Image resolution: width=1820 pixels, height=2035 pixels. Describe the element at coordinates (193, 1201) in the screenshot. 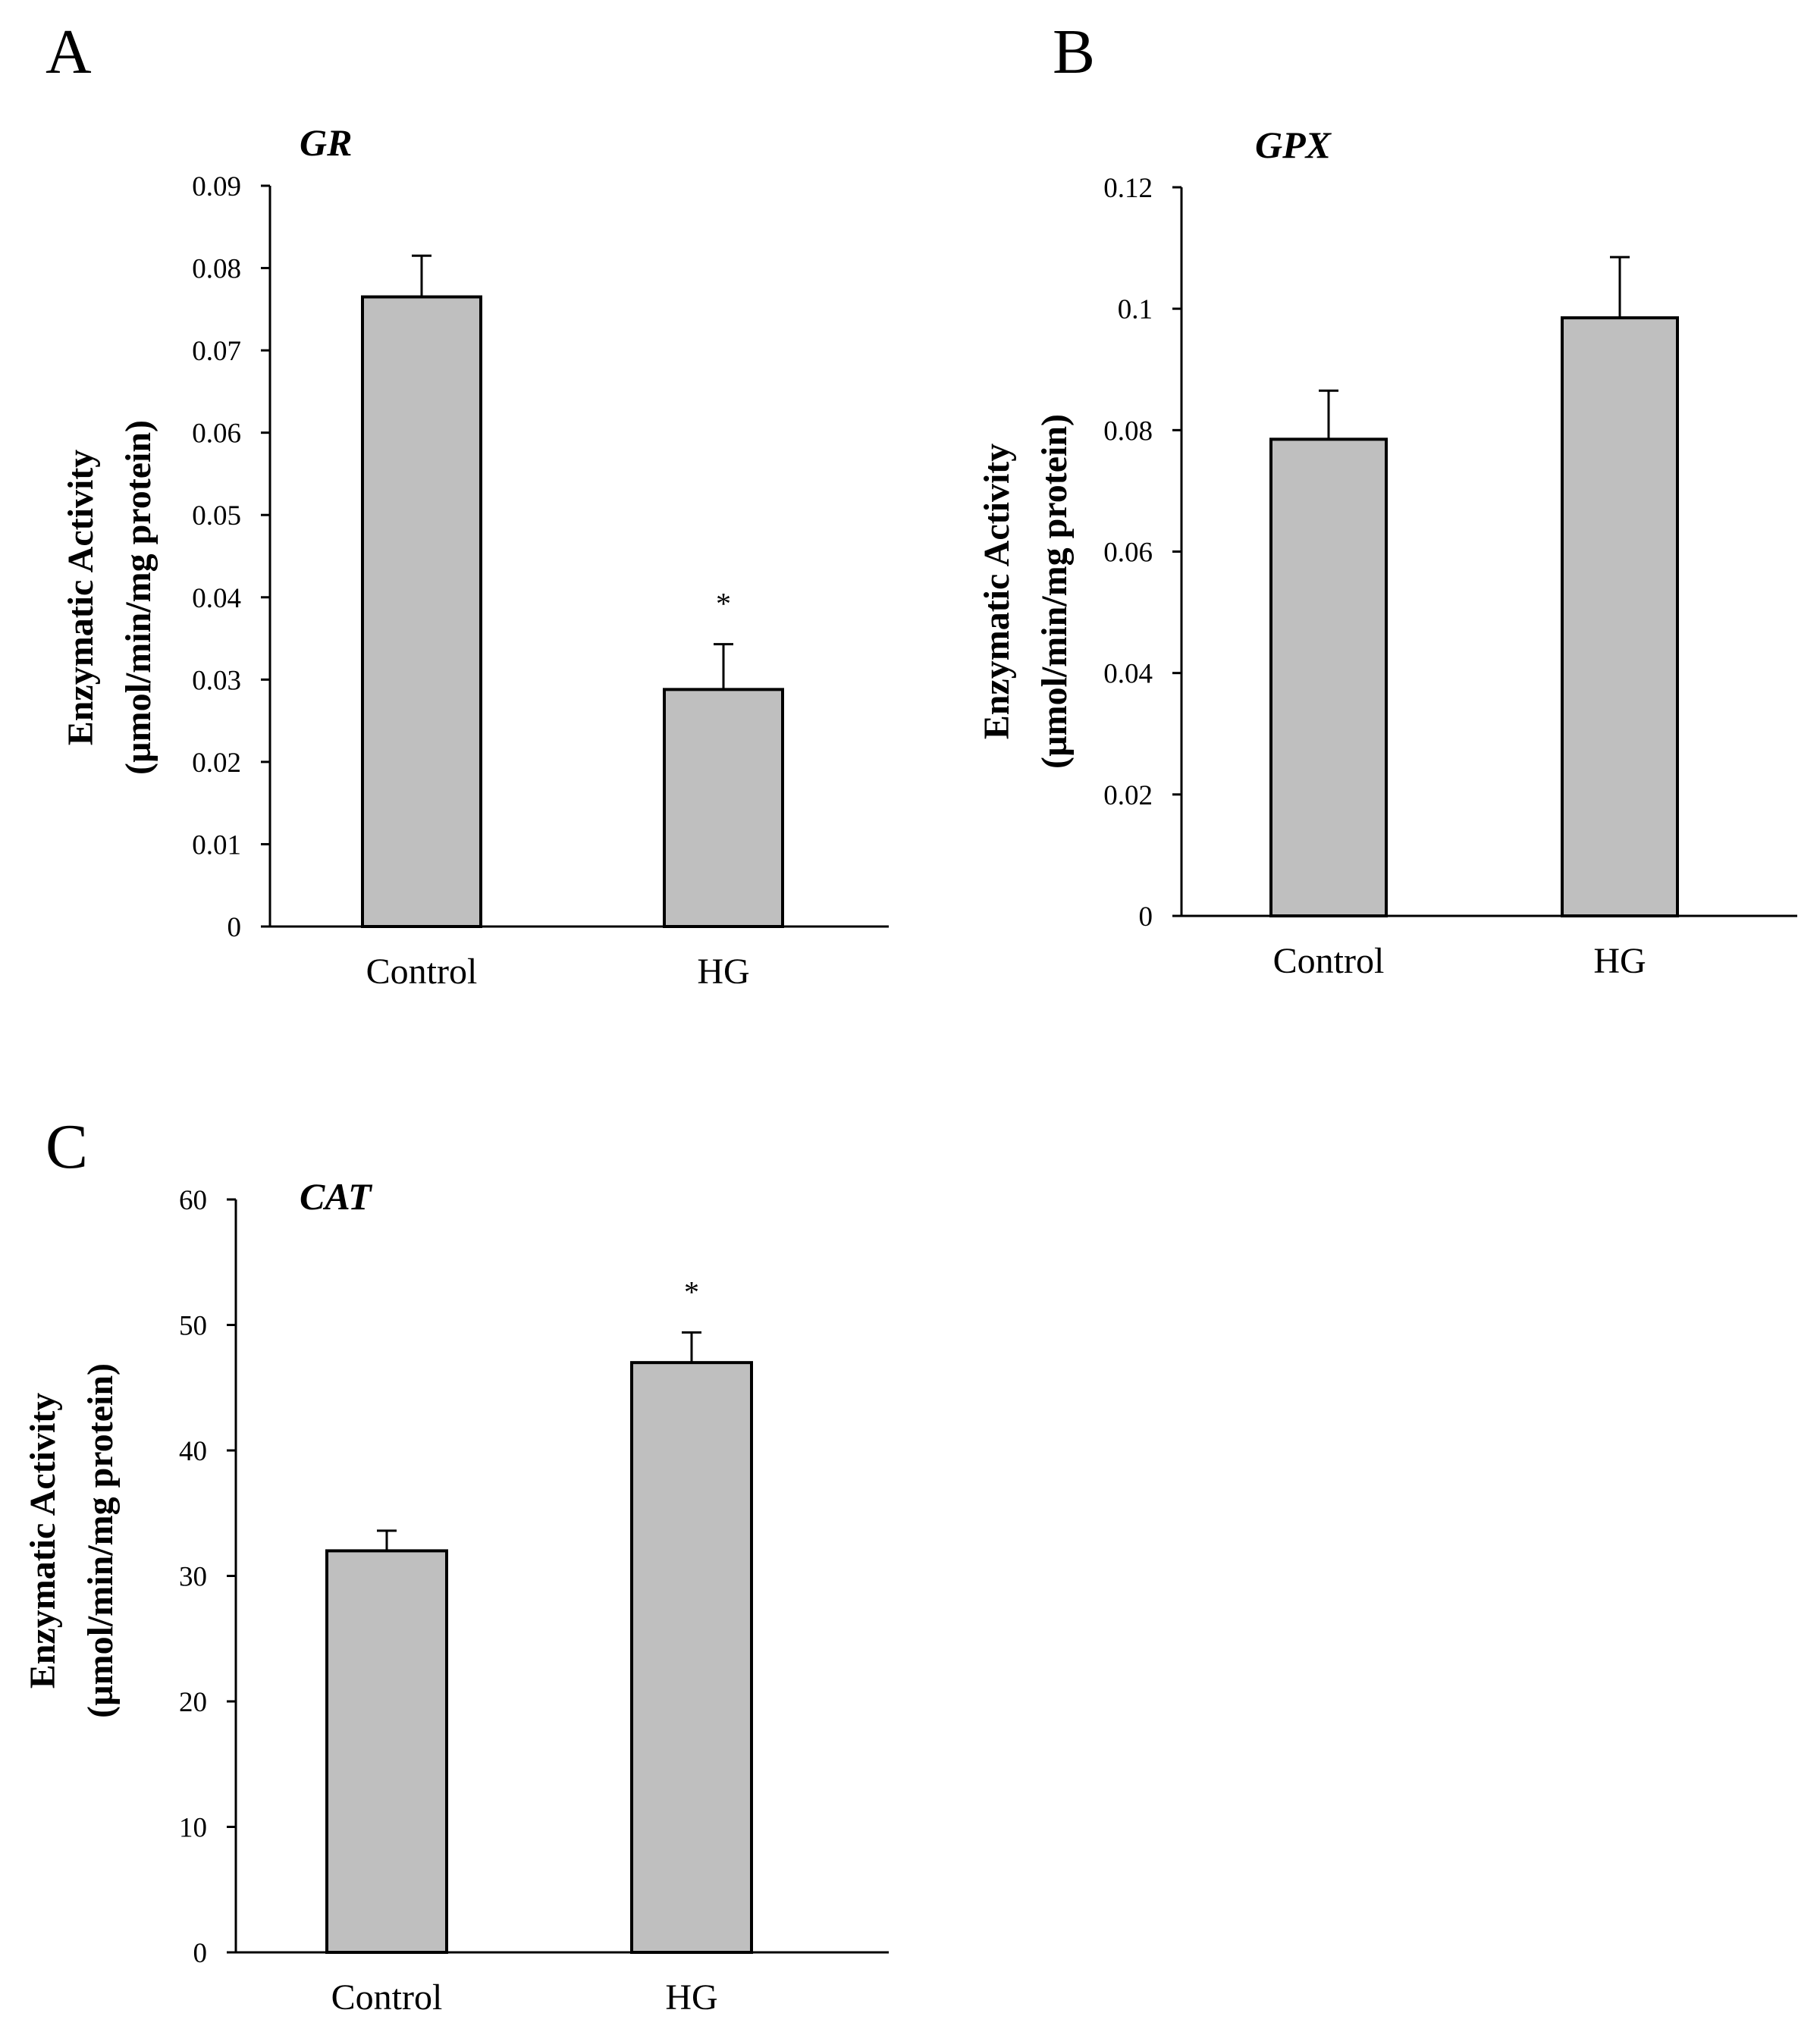

I see `y-tick-label: 60` at that location.